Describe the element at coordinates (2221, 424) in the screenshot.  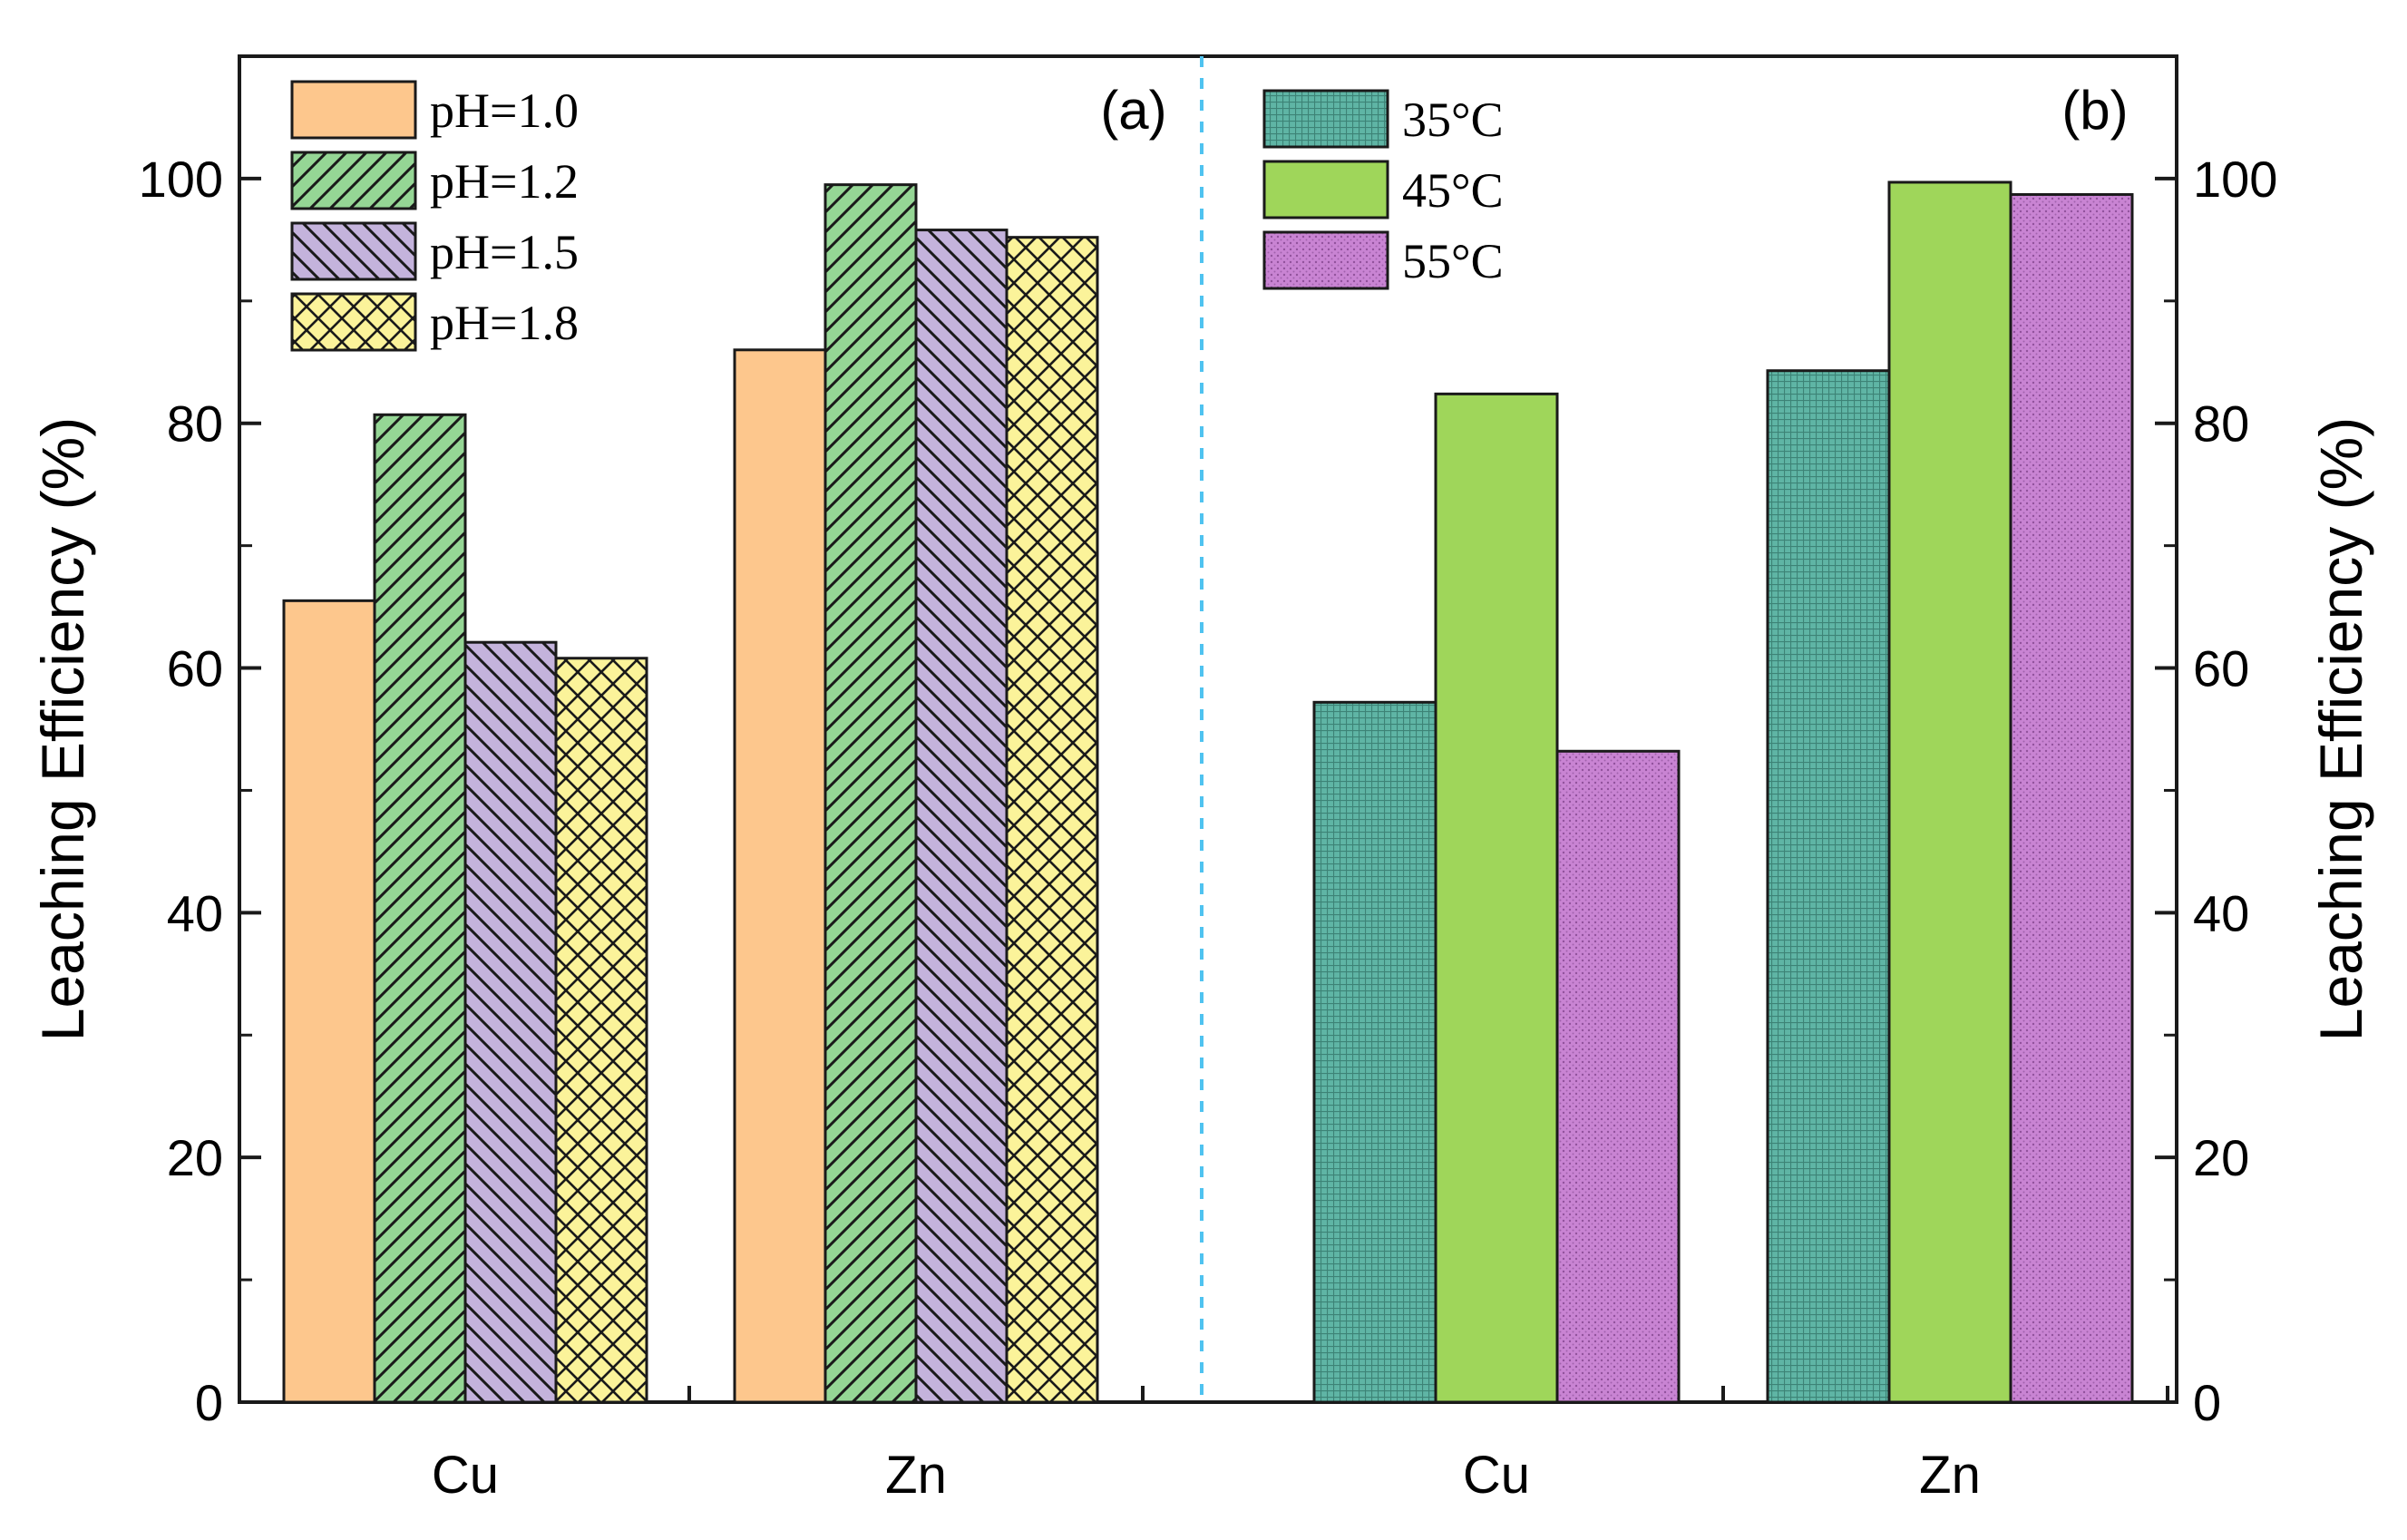
I see `y-tick-label-right: 80` at that location.